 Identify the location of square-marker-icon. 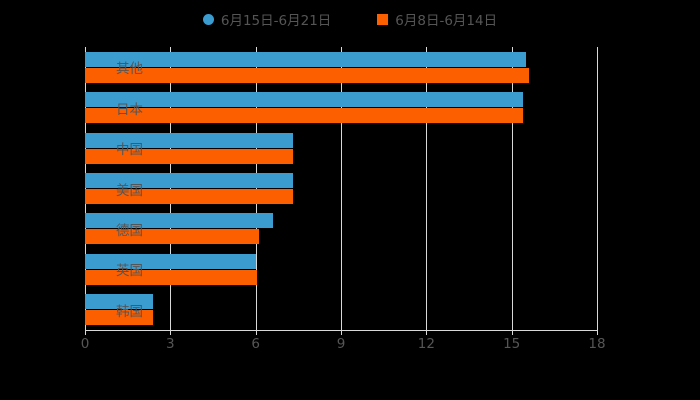
(383, 19).